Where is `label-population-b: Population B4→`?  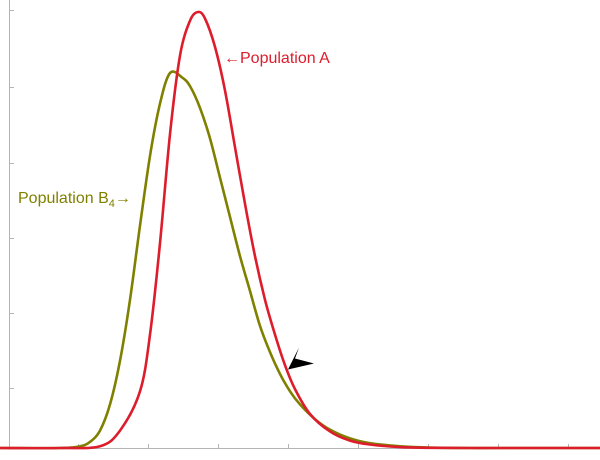 label-population-b: Population B4→ is located at coordinates (74, 200).